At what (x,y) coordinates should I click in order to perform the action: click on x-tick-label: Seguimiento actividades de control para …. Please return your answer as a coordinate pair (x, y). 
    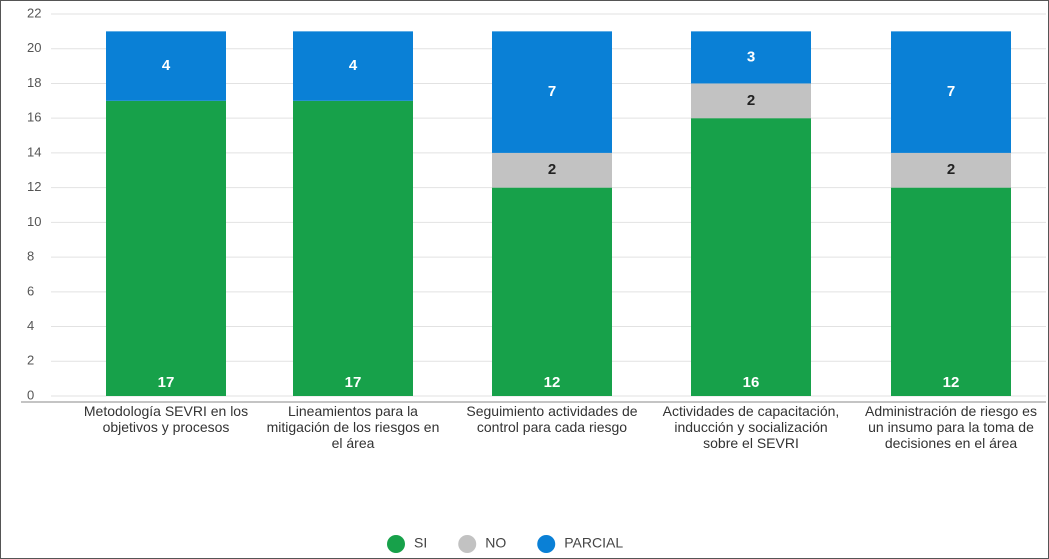
    Looking at the image, I should click on (552, 419).